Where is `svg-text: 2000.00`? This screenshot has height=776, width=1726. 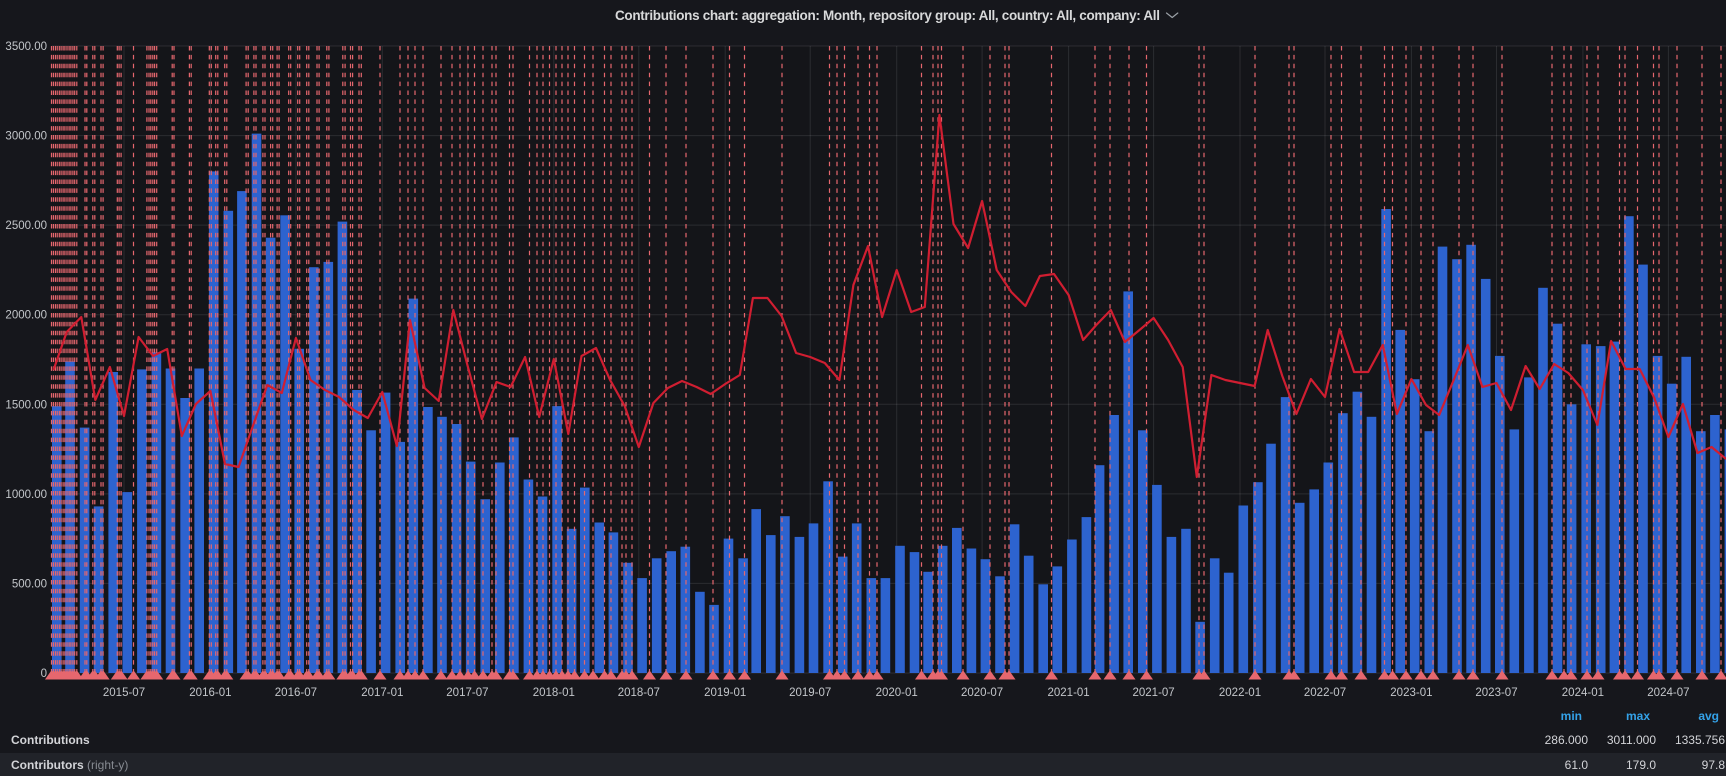
svg-text: 2000.00 is located at coordinates (26, 316).